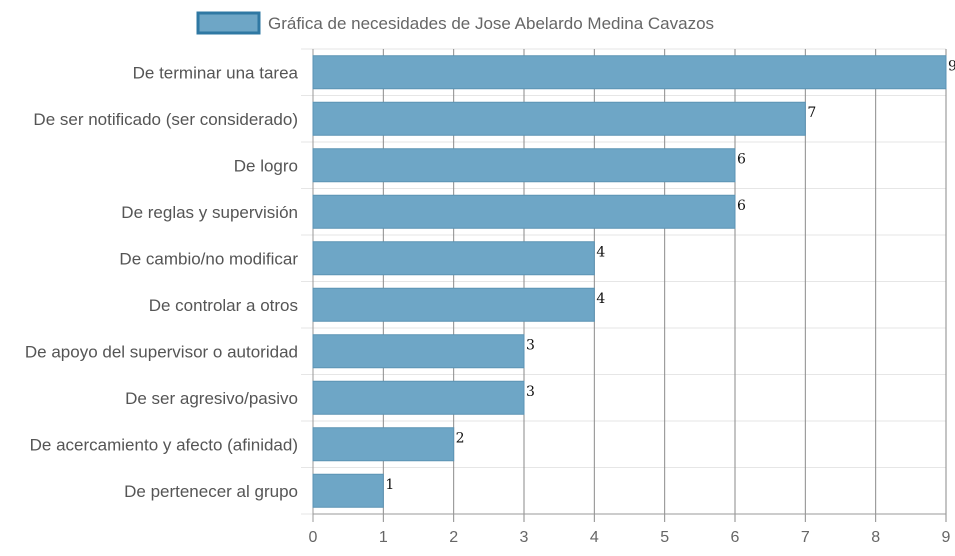 This screenshot has height=556, width=955. I want to click on bar-value-label: 2, so click(460, 438).